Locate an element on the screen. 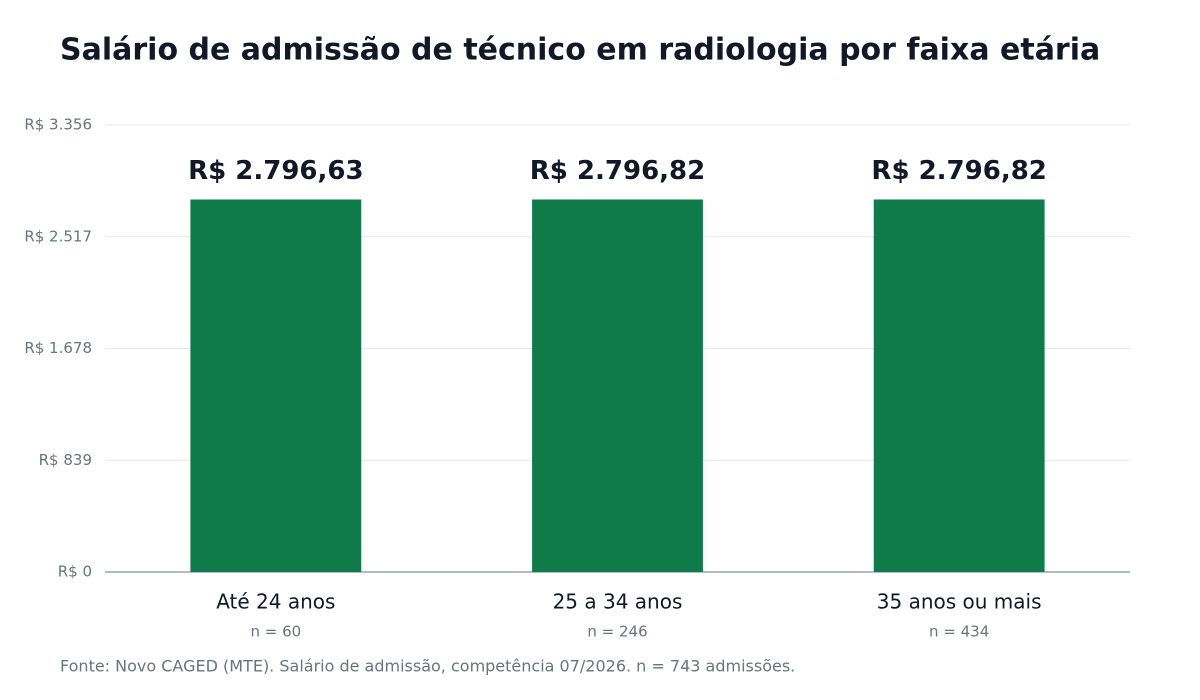 This screenshot has height=700, width=1200. category-note: n = 60 is located at coordinates (275, 632).